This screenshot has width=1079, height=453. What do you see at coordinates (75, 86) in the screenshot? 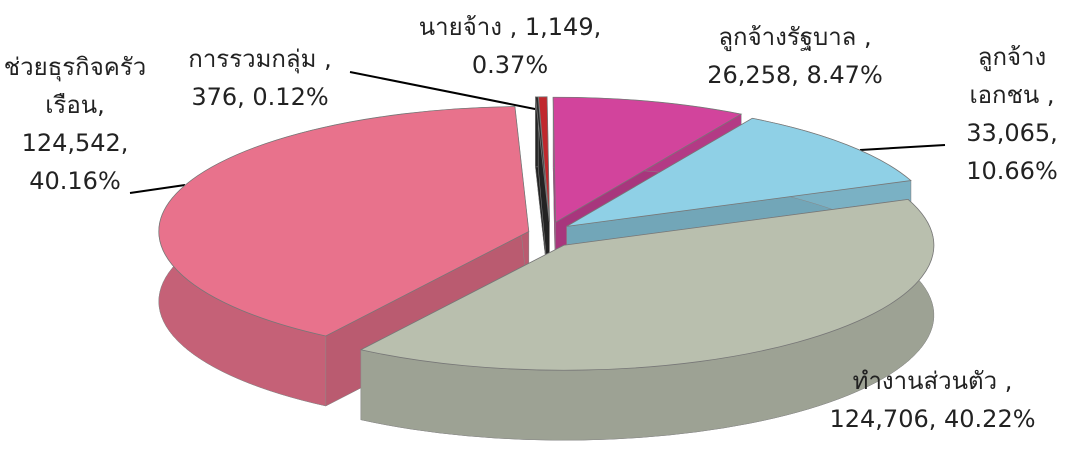
I see `category-label: ช่วยธุรกิจครัวเรือน,` at bounding box center [75, 86].